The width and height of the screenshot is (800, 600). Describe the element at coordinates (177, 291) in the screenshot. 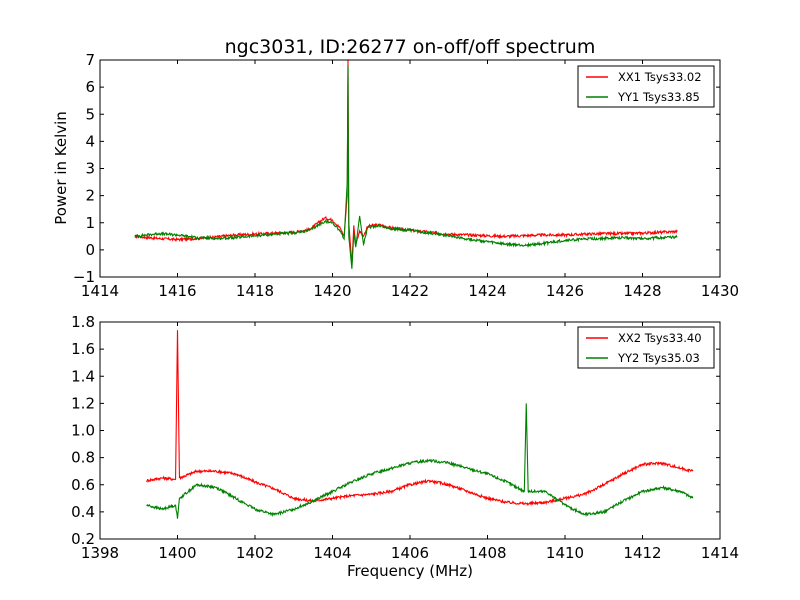

I see `x-tick-label: 1416` at that location.